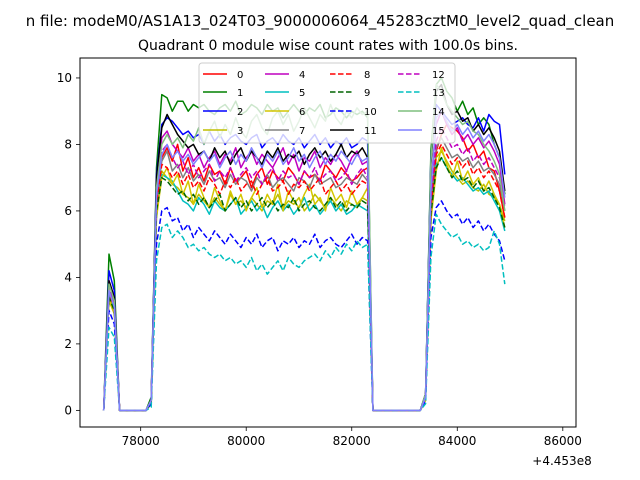  What do you see at coordinates (141, 441) in the screenshot?
I see `x-tick-label: 78000` at bounding box center [141, 441].